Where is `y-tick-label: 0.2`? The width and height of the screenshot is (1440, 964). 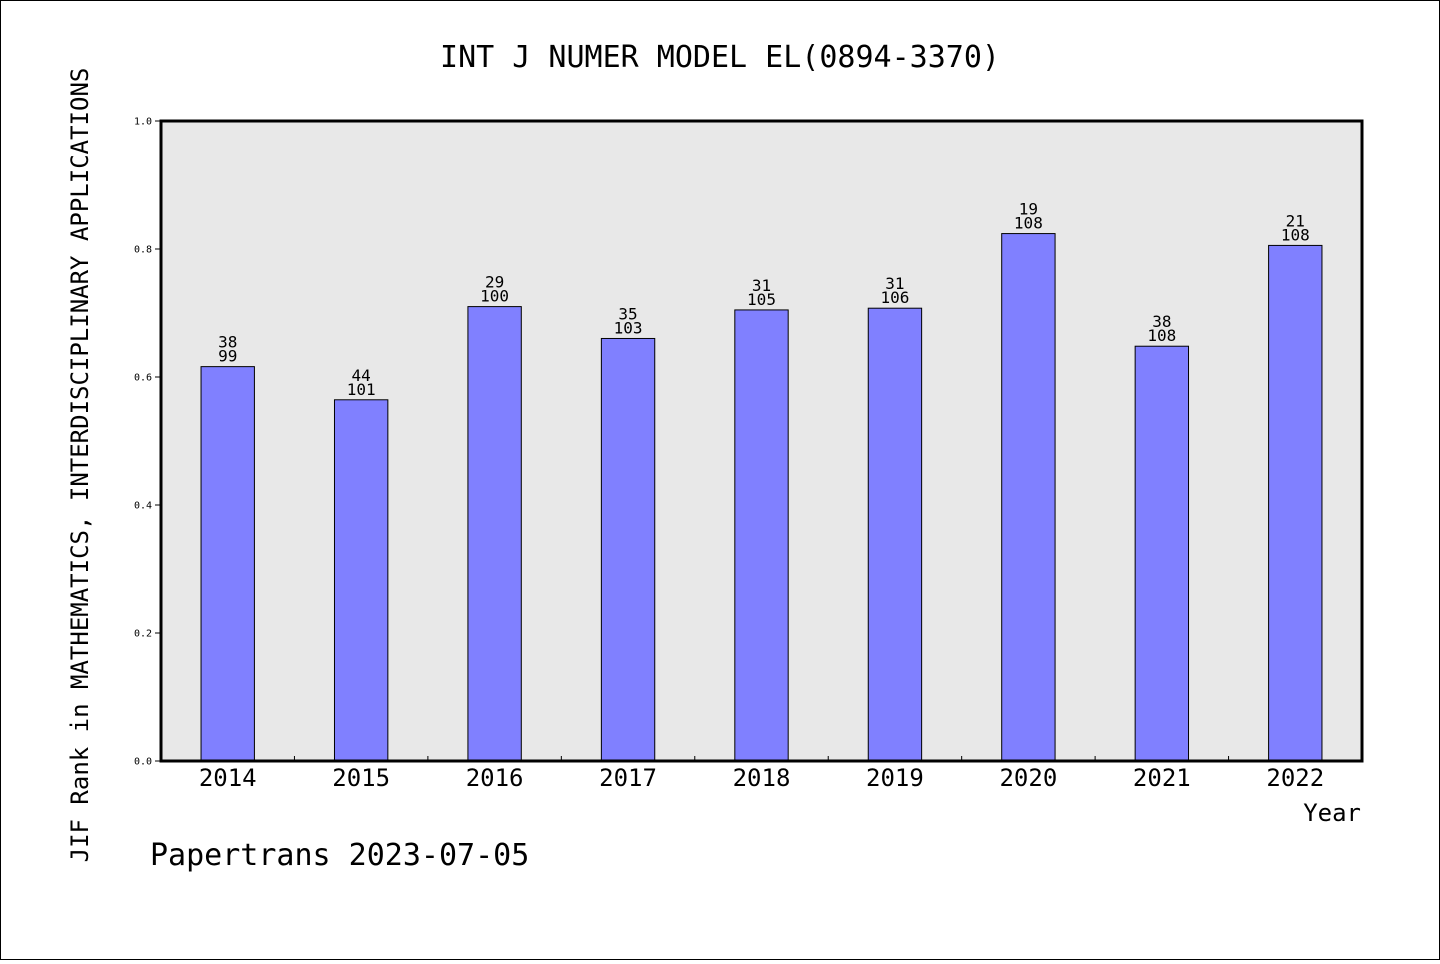 y-tick-label: 0.2 is located at coordinates (143, 634).